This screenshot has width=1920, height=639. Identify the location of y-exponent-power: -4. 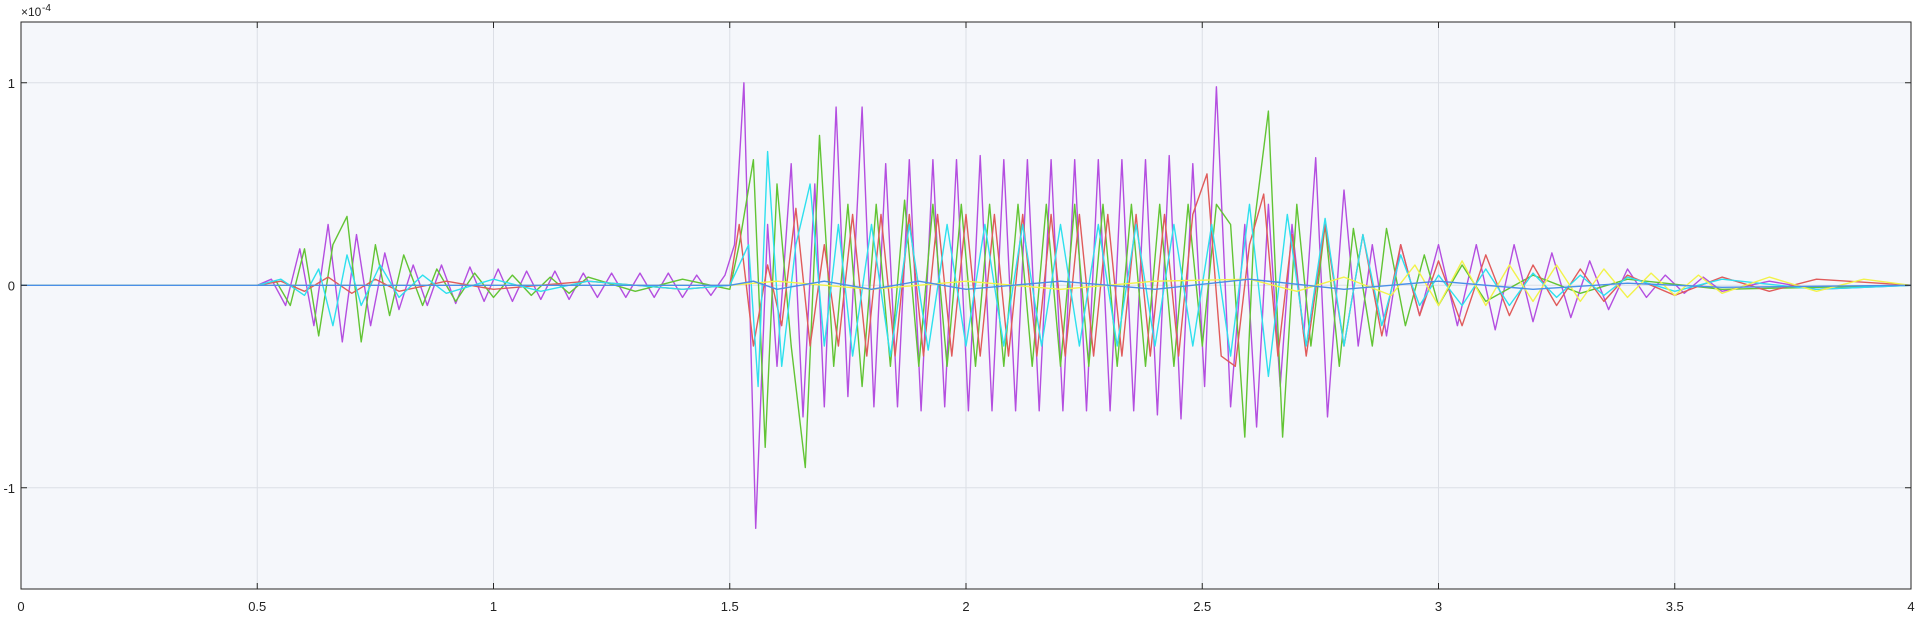
(46, 8).